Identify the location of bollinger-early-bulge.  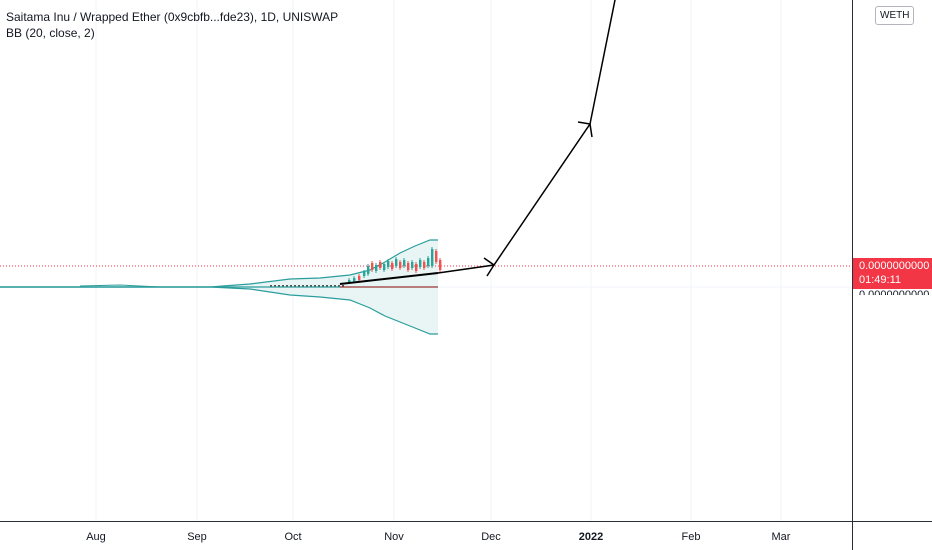
(120, 286).